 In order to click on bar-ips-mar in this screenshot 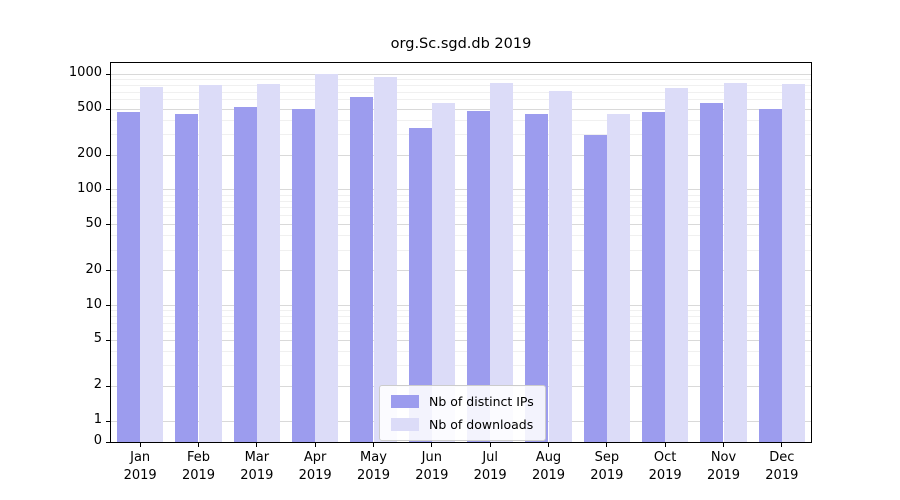, I will do `click(245, 274)`.